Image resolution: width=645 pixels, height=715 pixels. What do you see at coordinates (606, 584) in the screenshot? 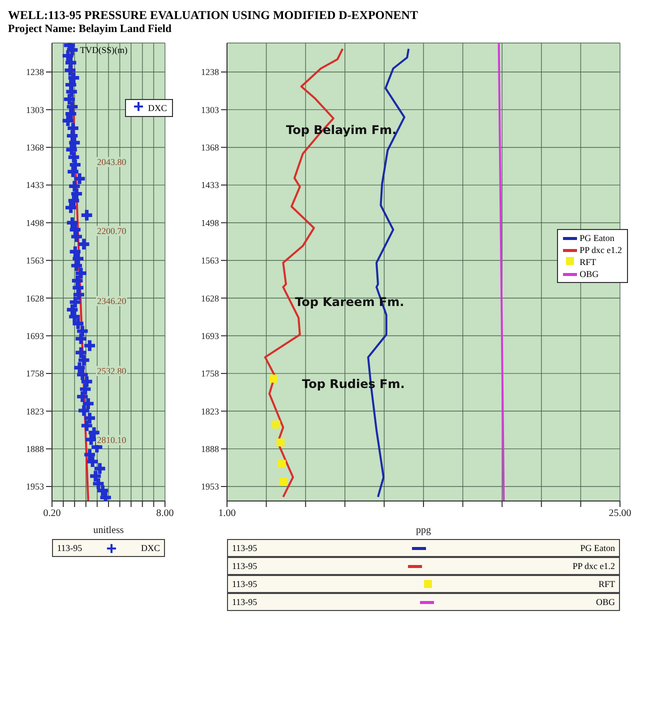
I see `text: RFT` at bounding box center [606, 584].